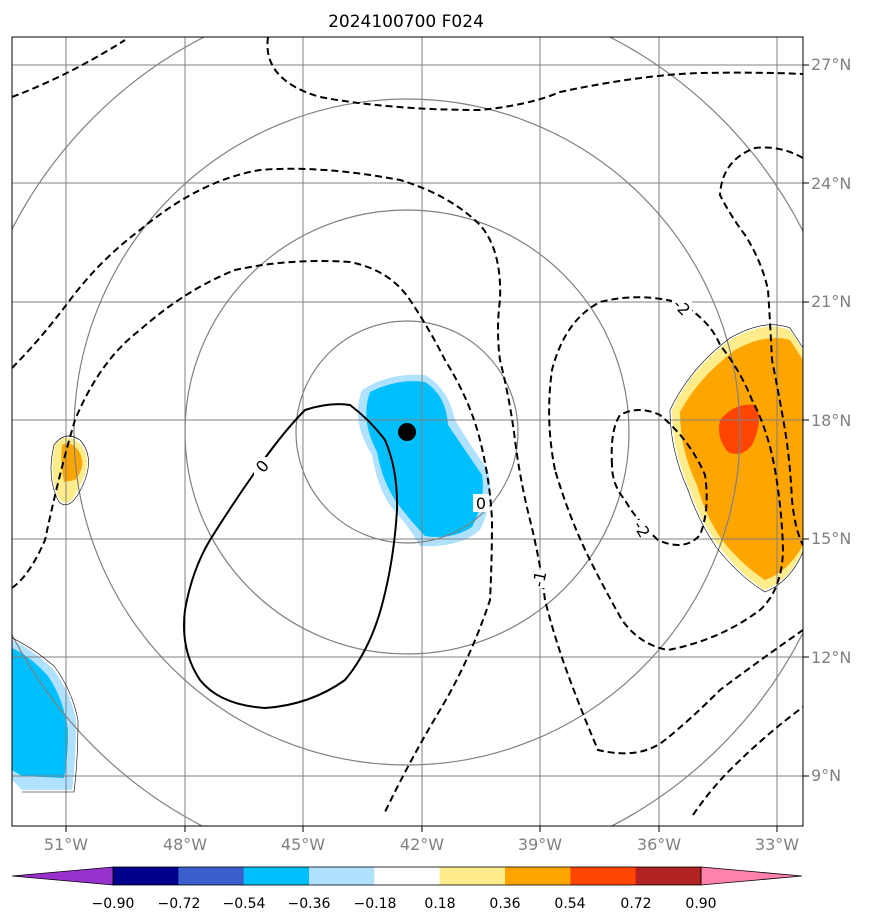 This screenshot has height=924, width=873. I want to click on lat-label: 24°N, so click(831, 183).